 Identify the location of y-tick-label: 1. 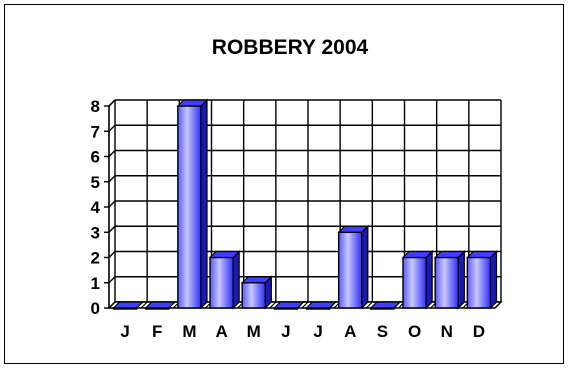
(95, 283).